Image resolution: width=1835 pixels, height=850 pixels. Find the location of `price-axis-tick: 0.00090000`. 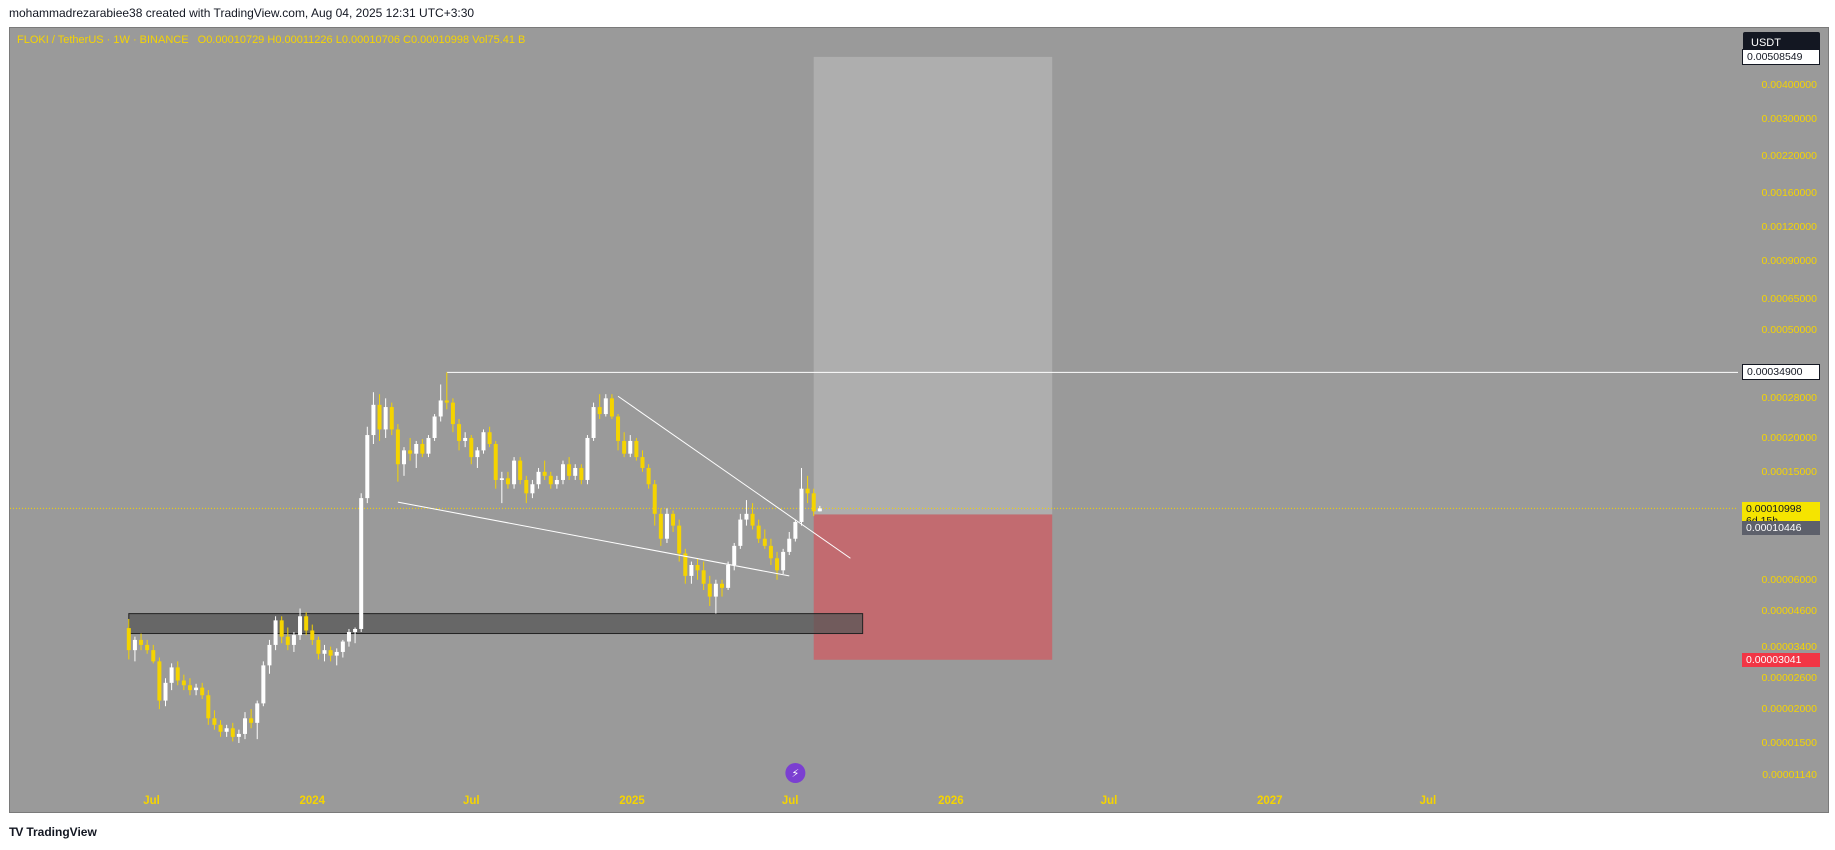

price-axis-tick: 0.00090000 is located at coordinates (1789, 260).